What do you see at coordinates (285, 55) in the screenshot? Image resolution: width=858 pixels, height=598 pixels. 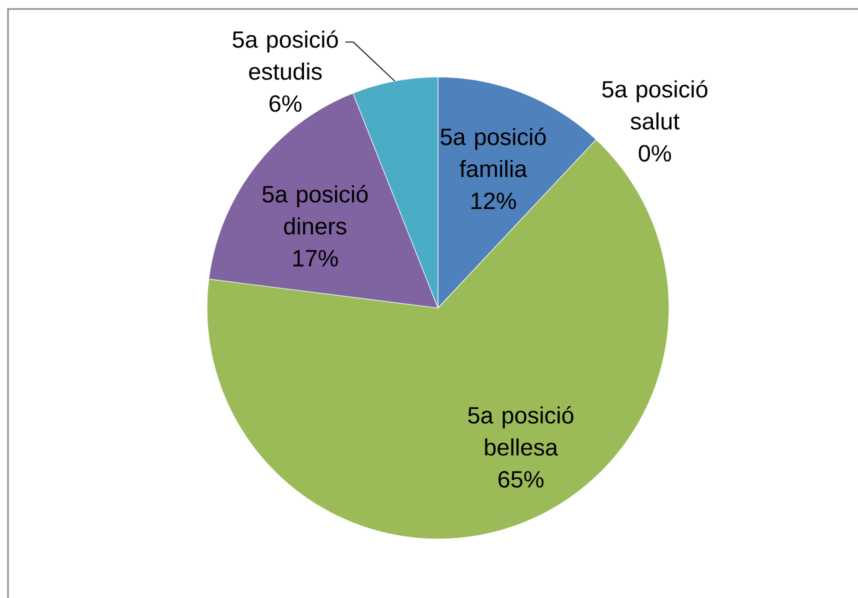 I see `slice-label: 5a posició estudis` at bounding box center [285, 55].